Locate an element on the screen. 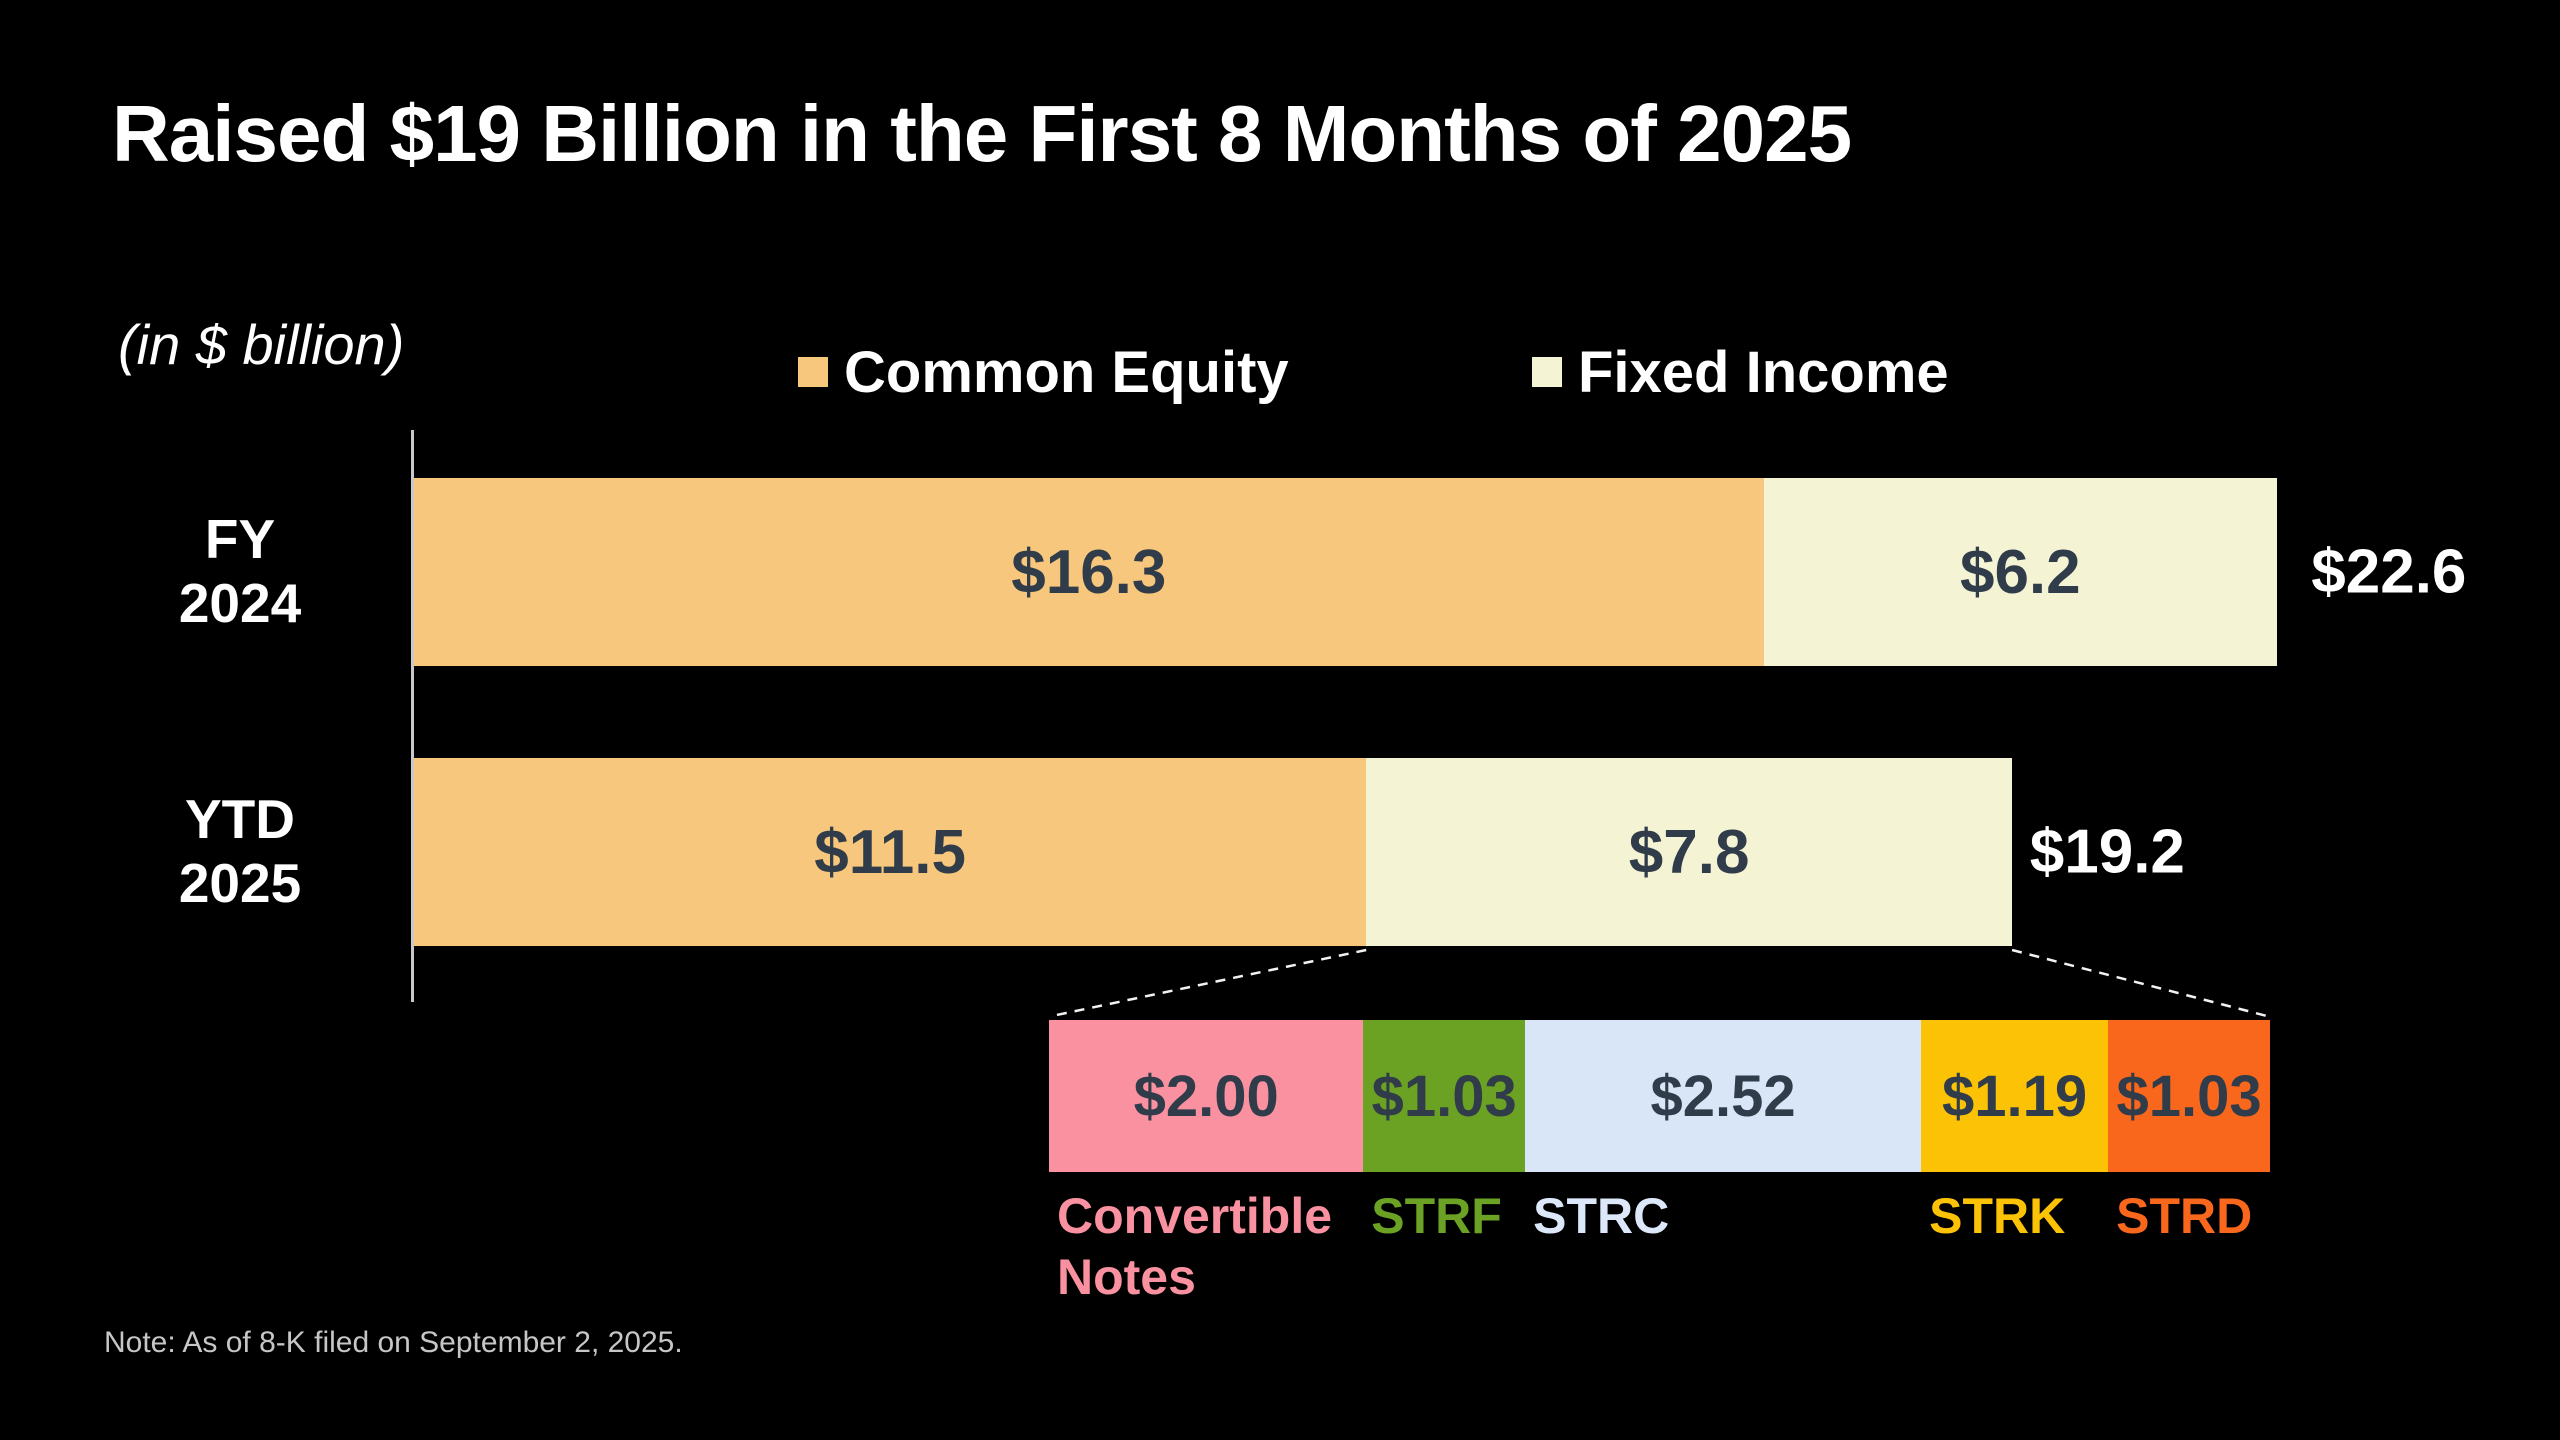 The height and width of the screenshot is (1440, 2560). bar-ytd-2025: $11.5 $7.8 is located at coordinates (1213, 852).